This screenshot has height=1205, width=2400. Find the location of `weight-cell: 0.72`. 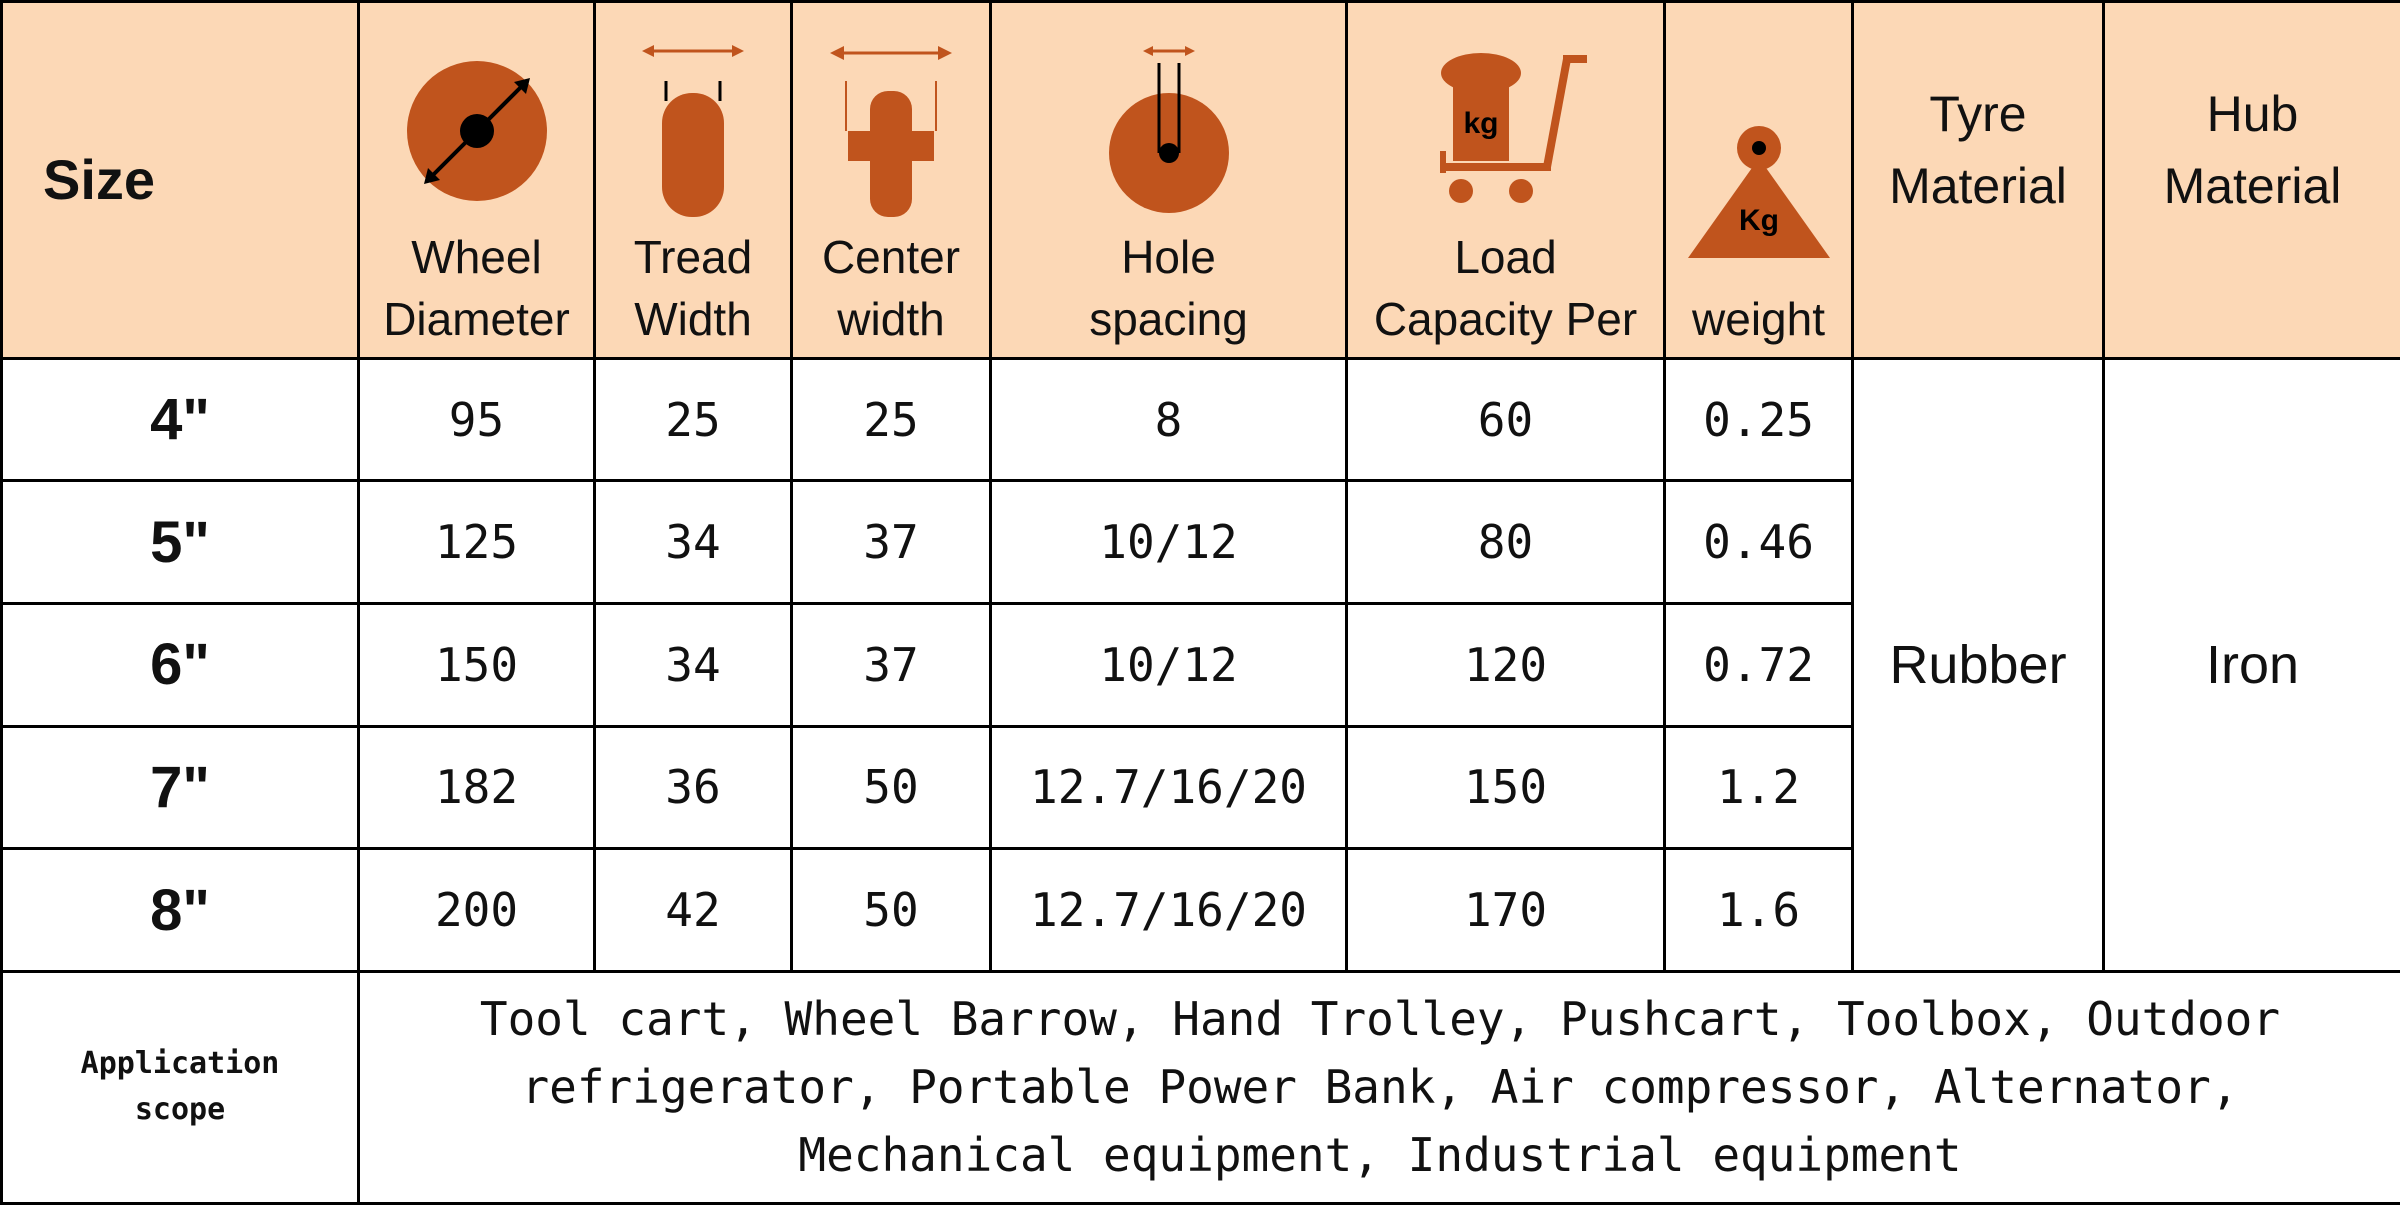

weight-cell: 0.72 is located at coordinates (1758, 664).